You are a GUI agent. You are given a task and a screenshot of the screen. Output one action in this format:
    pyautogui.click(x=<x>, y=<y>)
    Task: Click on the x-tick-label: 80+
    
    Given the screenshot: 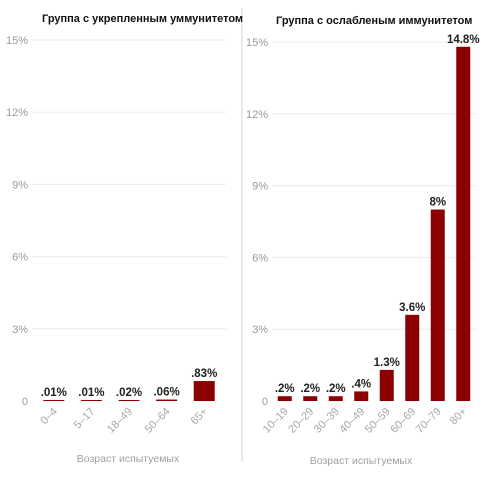 What is the action you would take?
    pyautogui.click(x=459, y=417)
    